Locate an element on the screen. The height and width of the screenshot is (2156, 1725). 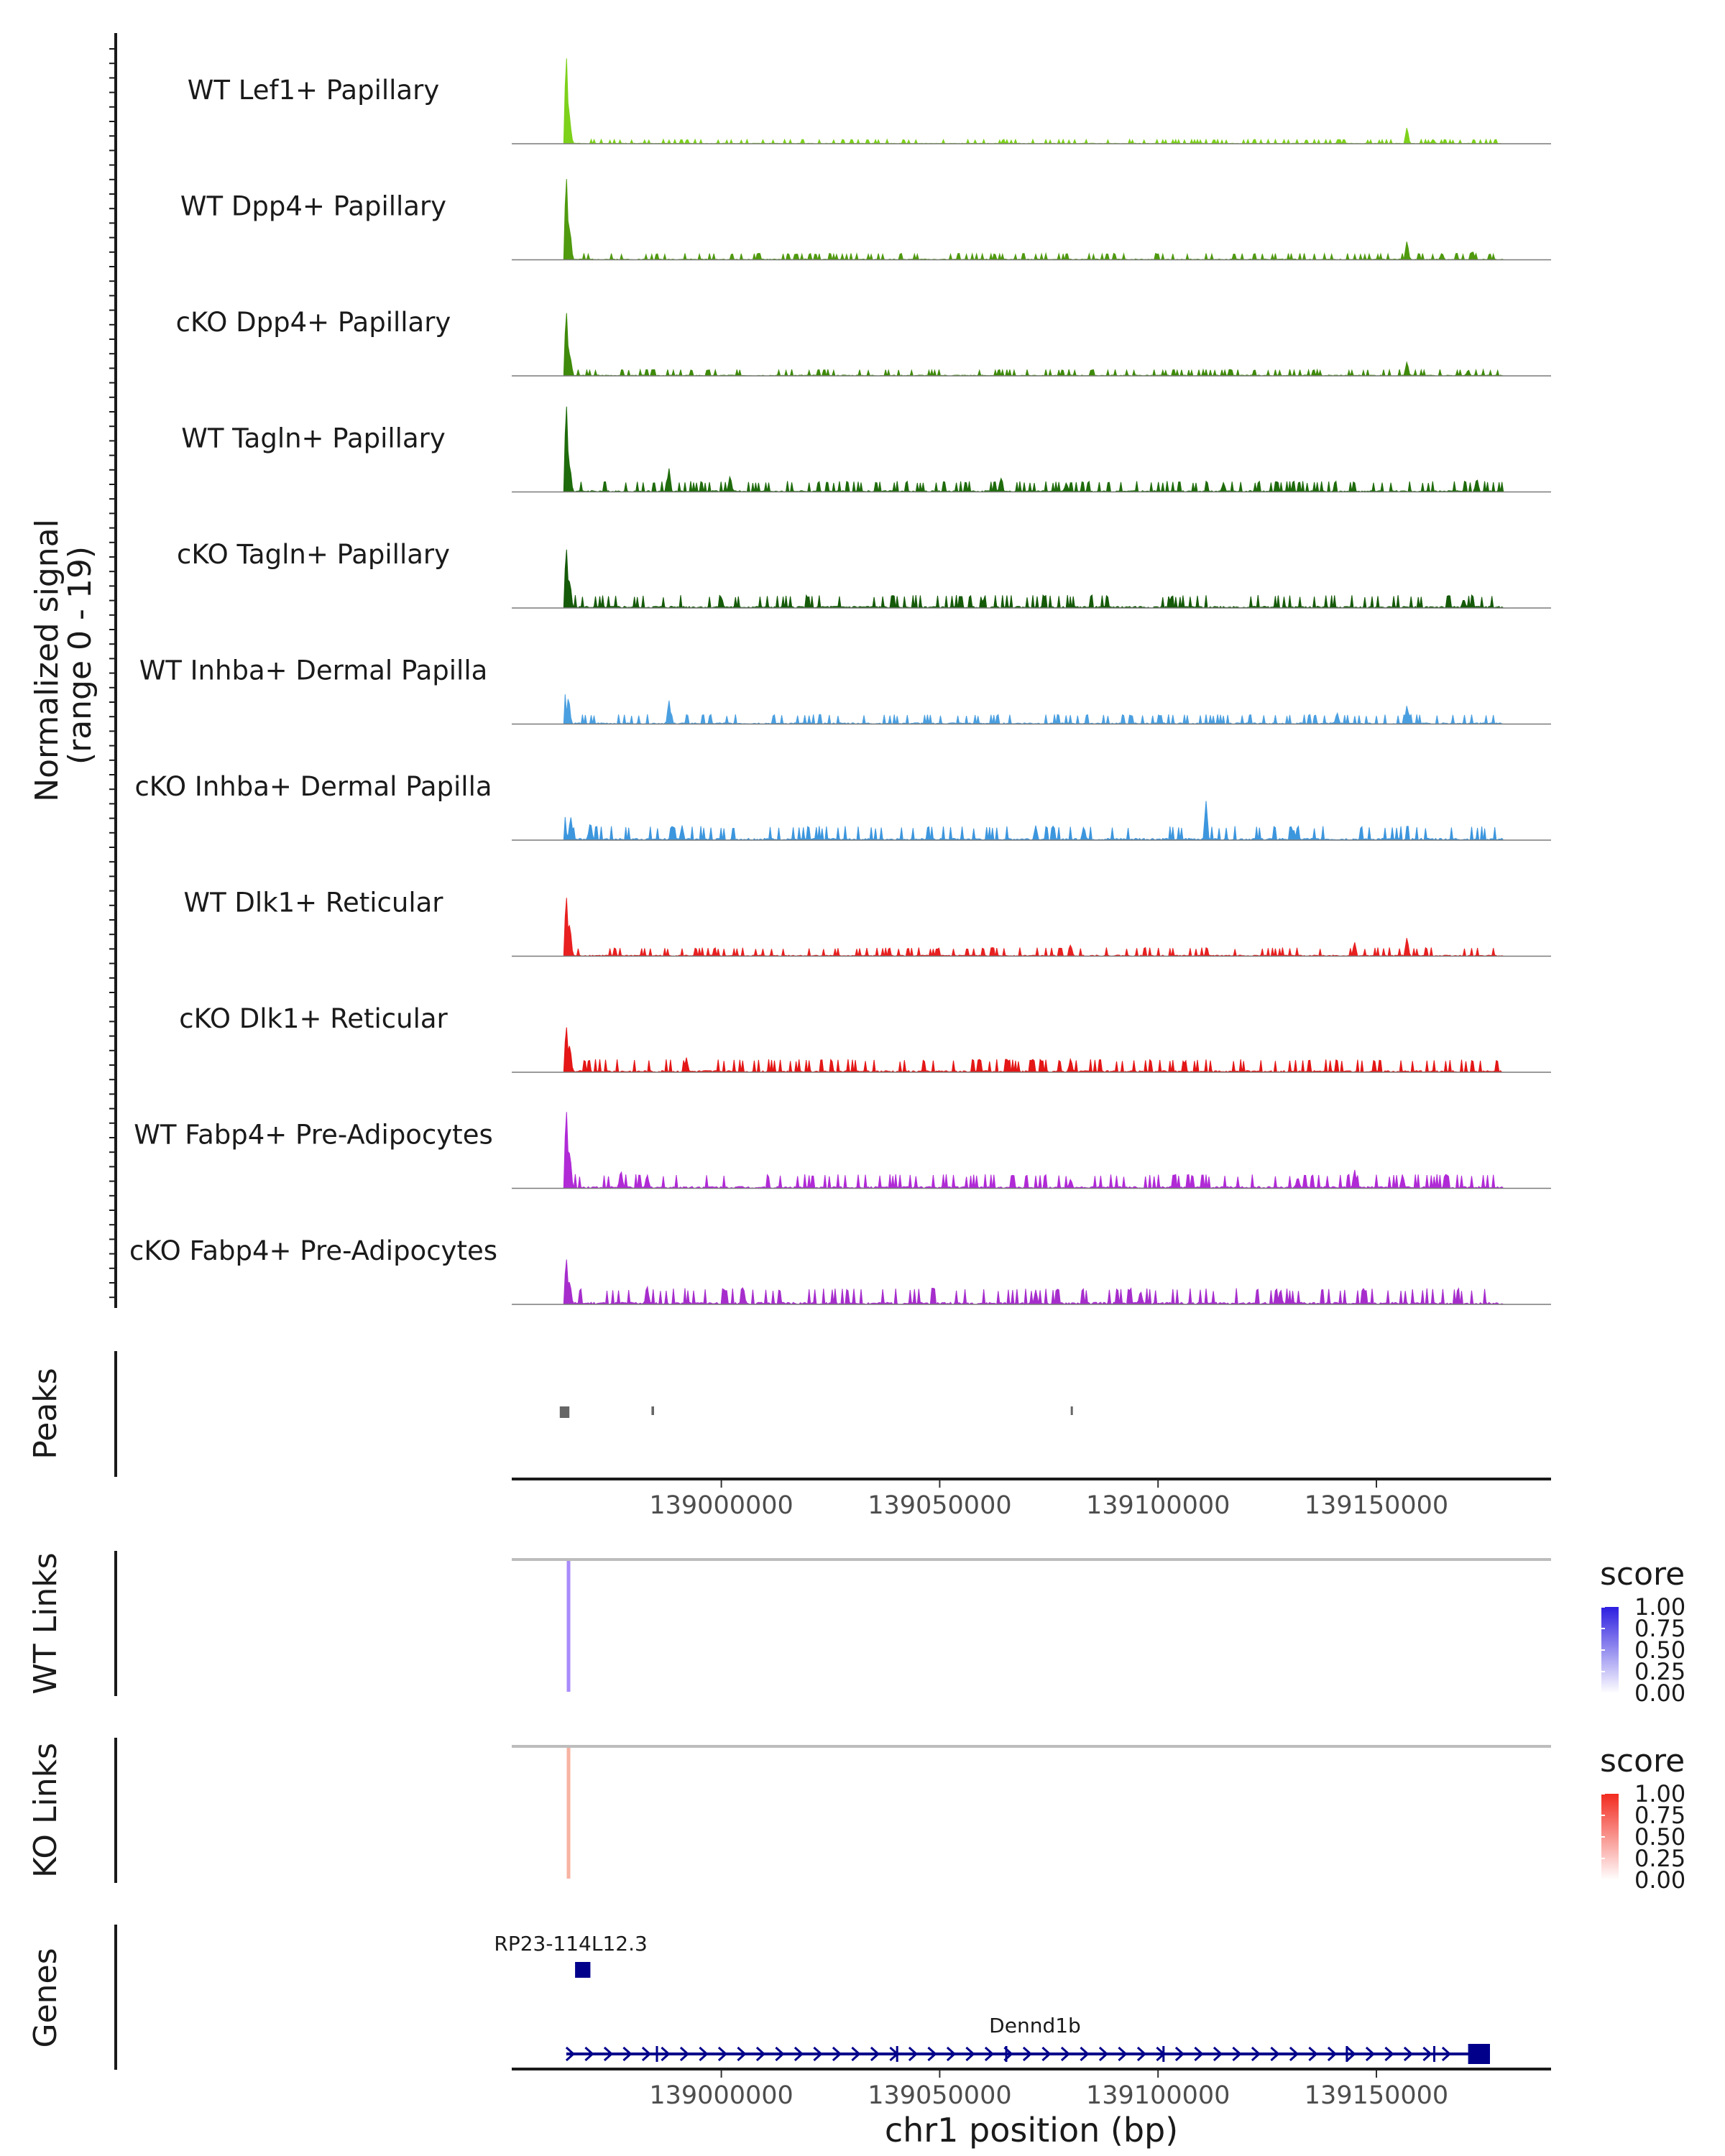
coverage-track: cKO Tagln+ Papillary is located at coordinates (864, 574).